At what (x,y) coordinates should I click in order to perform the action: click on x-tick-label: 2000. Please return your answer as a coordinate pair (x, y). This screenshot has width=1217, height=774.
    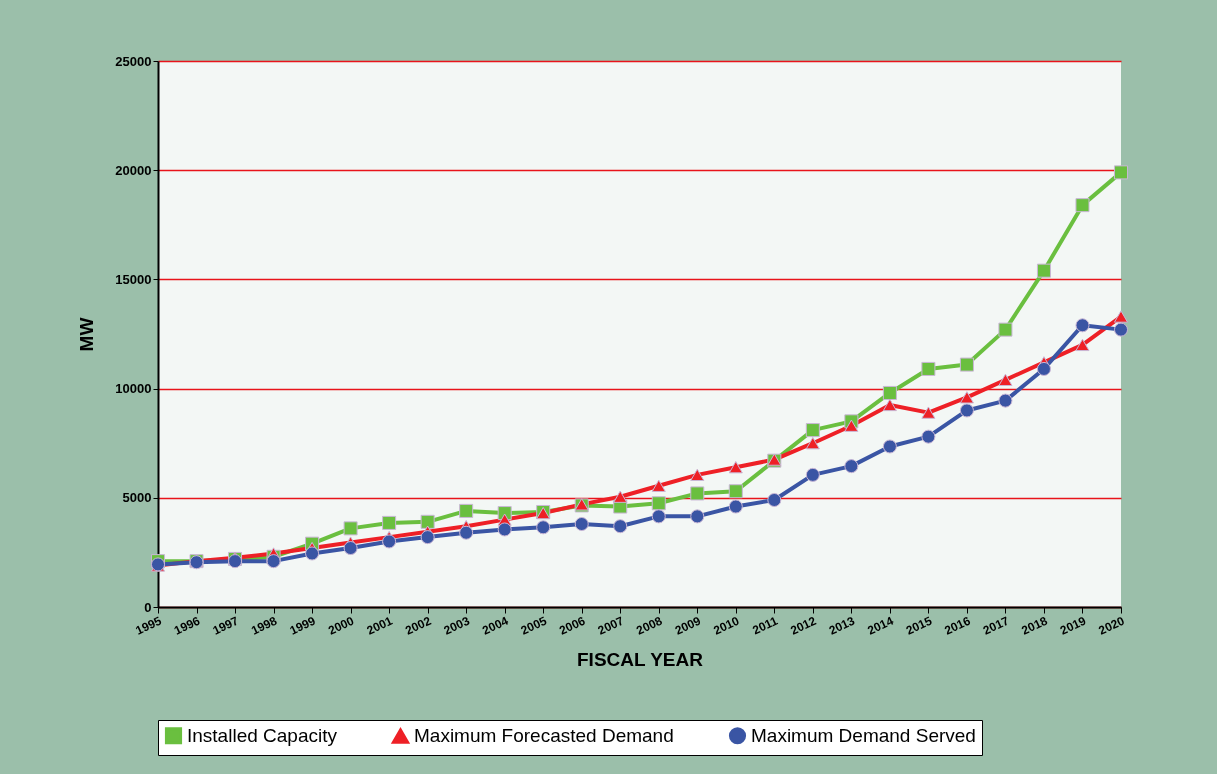
    Looking at the image, I should click on (341, 625).